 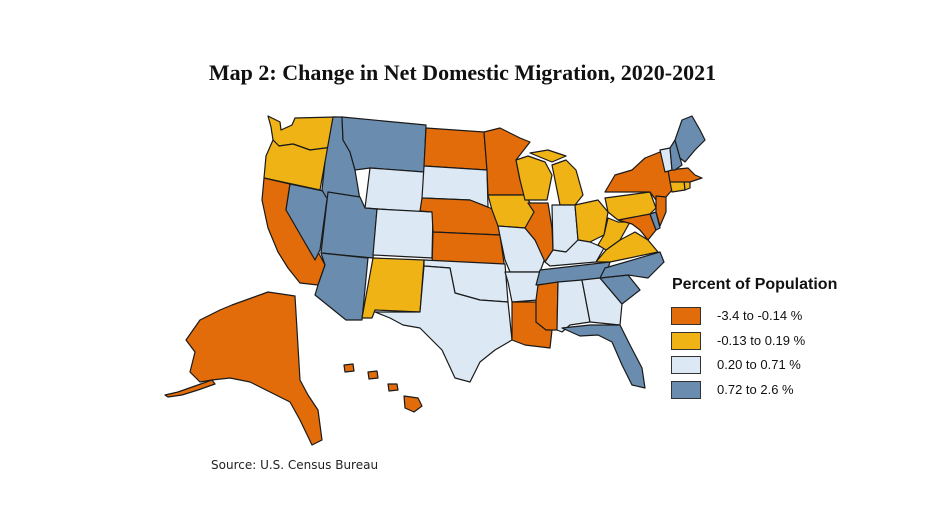 What do you see at coordinates (394, 190) in the screenshot?
I see `state-WY` at bounding box center [394, 190].